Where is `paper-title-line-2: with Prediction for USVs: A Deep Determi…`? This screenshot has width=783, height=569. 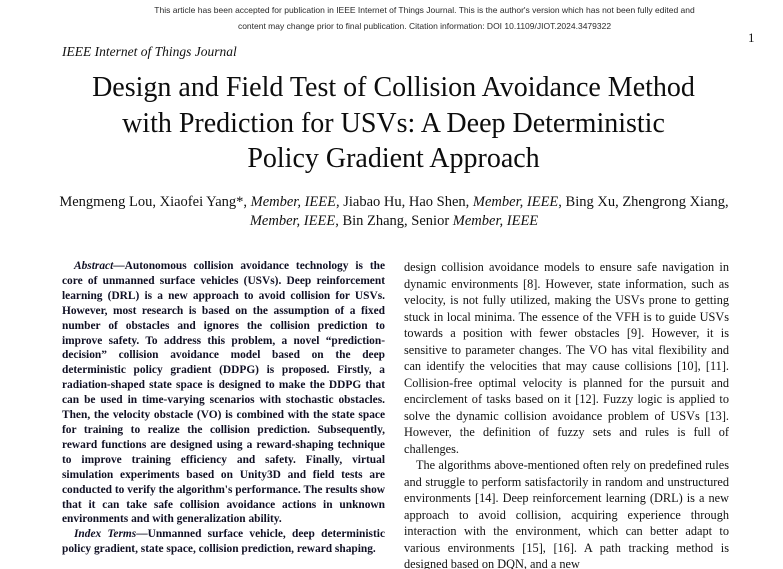 paper-title-line-2: with Prediction for USVs: A Deep Determi… is located at coordinates (393, 123).